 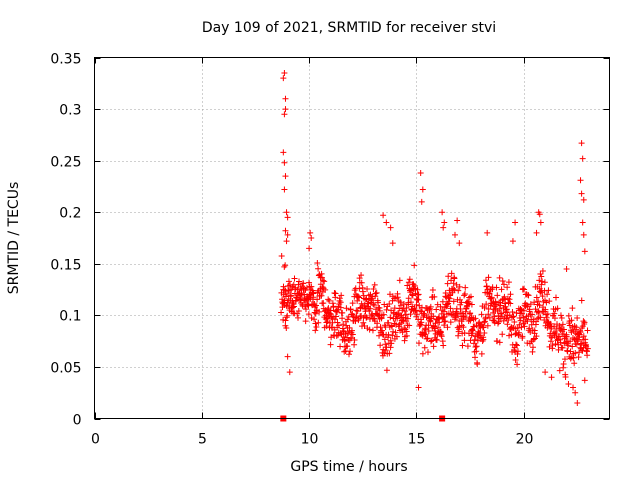 What do you see at coordinates (65, 60) in the screenshot?
I see `y-tick-label: 0.35` at bounding box center [65, 60].